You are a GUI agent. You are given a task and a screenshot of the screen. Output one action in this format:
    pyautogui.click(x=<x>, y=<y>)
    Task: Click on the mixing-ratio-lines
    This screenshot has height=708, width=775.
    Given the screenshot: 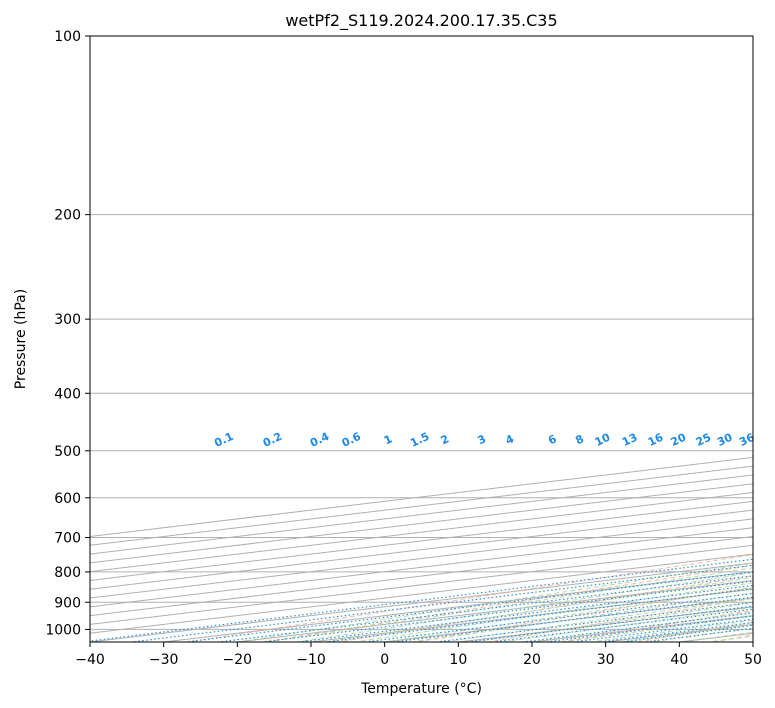 What is the action you would take?
    pyautogui.click(x=421, y=600)
    